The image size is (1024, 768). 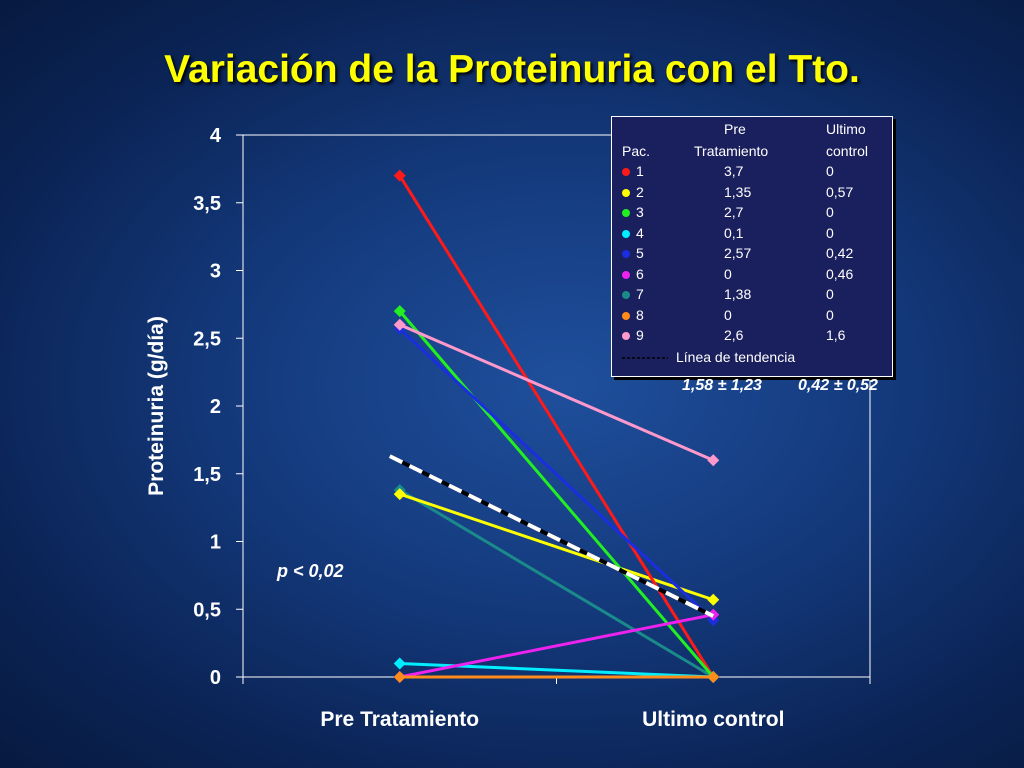 What do you see at coordinates (734, 232) in the screenshot?
I see `legend-pre-value: 0,1` at bounding box center [734, 232].